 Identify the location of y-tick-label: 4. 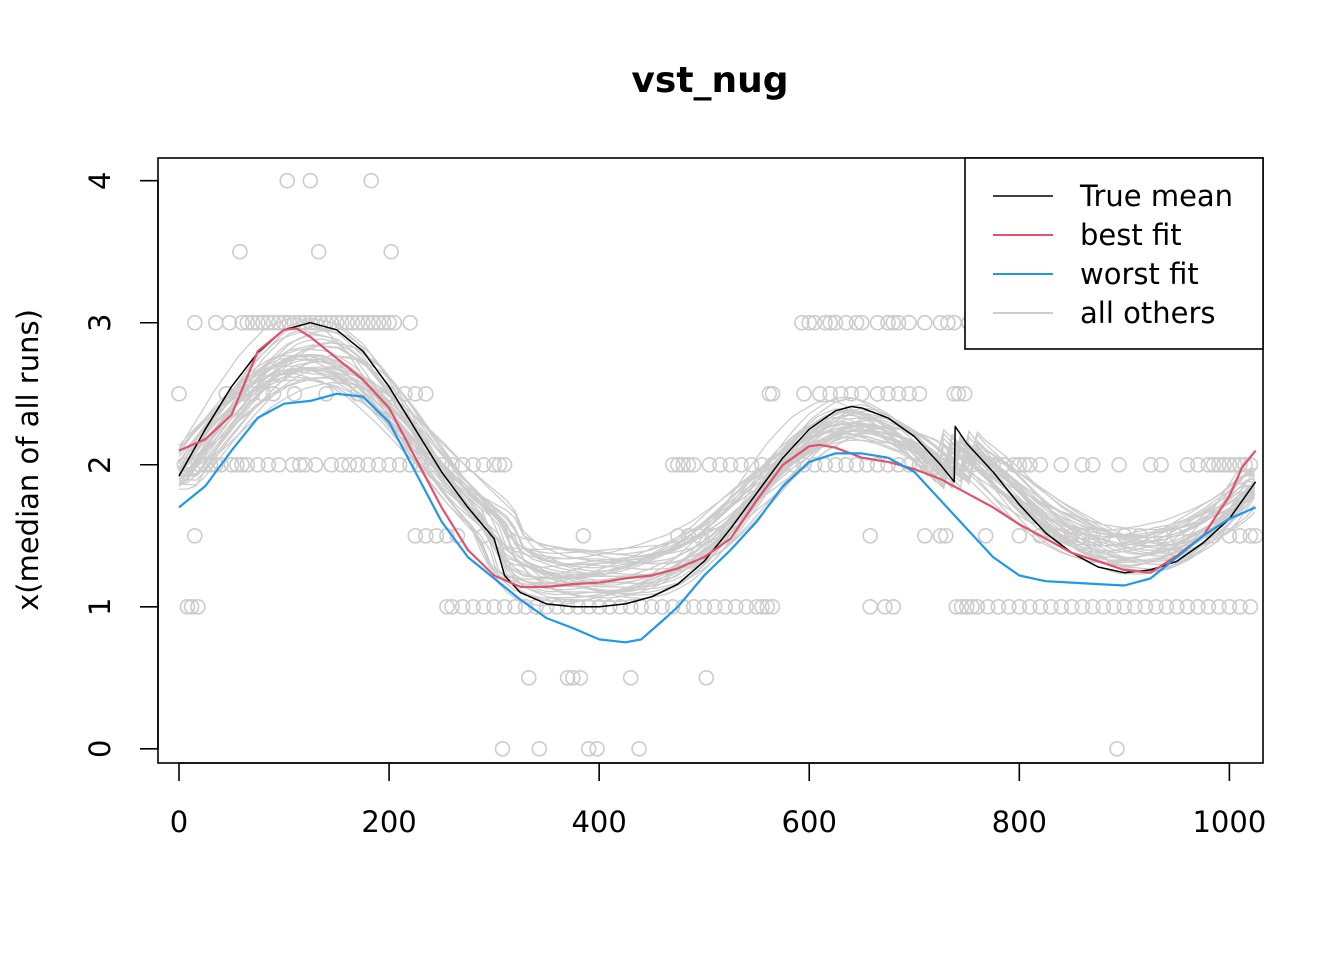
(100, 180).